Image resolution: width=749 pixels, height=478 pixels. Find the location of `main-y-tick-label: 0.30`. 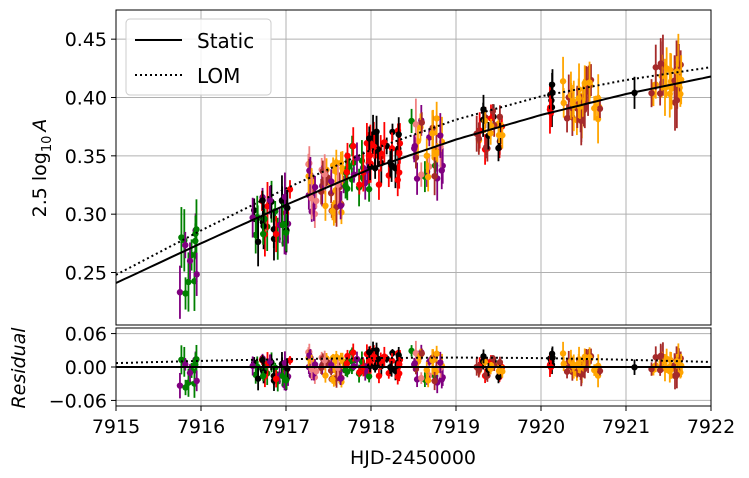

main-y-tick-label: 0.30 is located at coordinates (86, 215).